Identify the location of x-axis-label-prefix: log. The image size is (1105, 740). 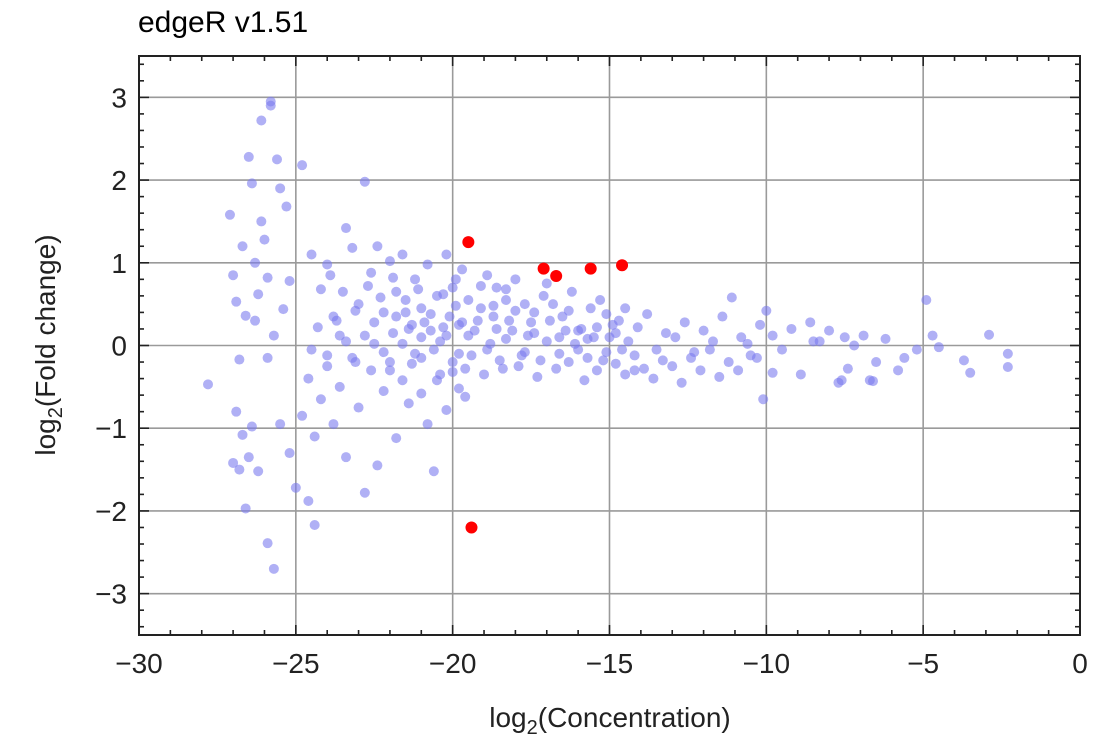
(507, 717).